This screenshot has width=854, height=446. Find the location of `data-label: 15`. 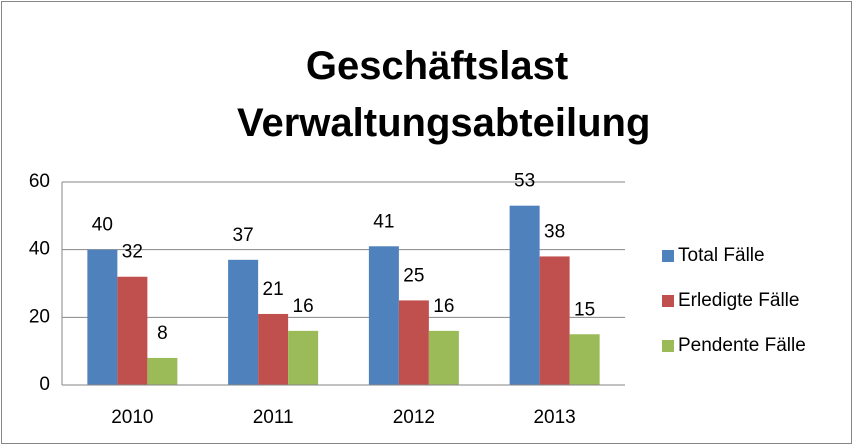

data-label: 15 is located at coordinates (584, 309).